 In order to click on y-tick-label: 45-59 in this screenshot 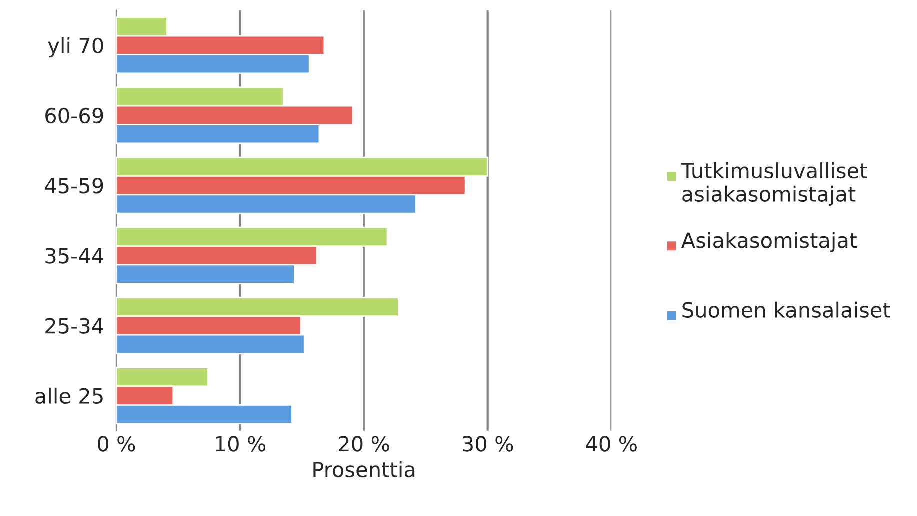, I will do `click(74, 186)`.